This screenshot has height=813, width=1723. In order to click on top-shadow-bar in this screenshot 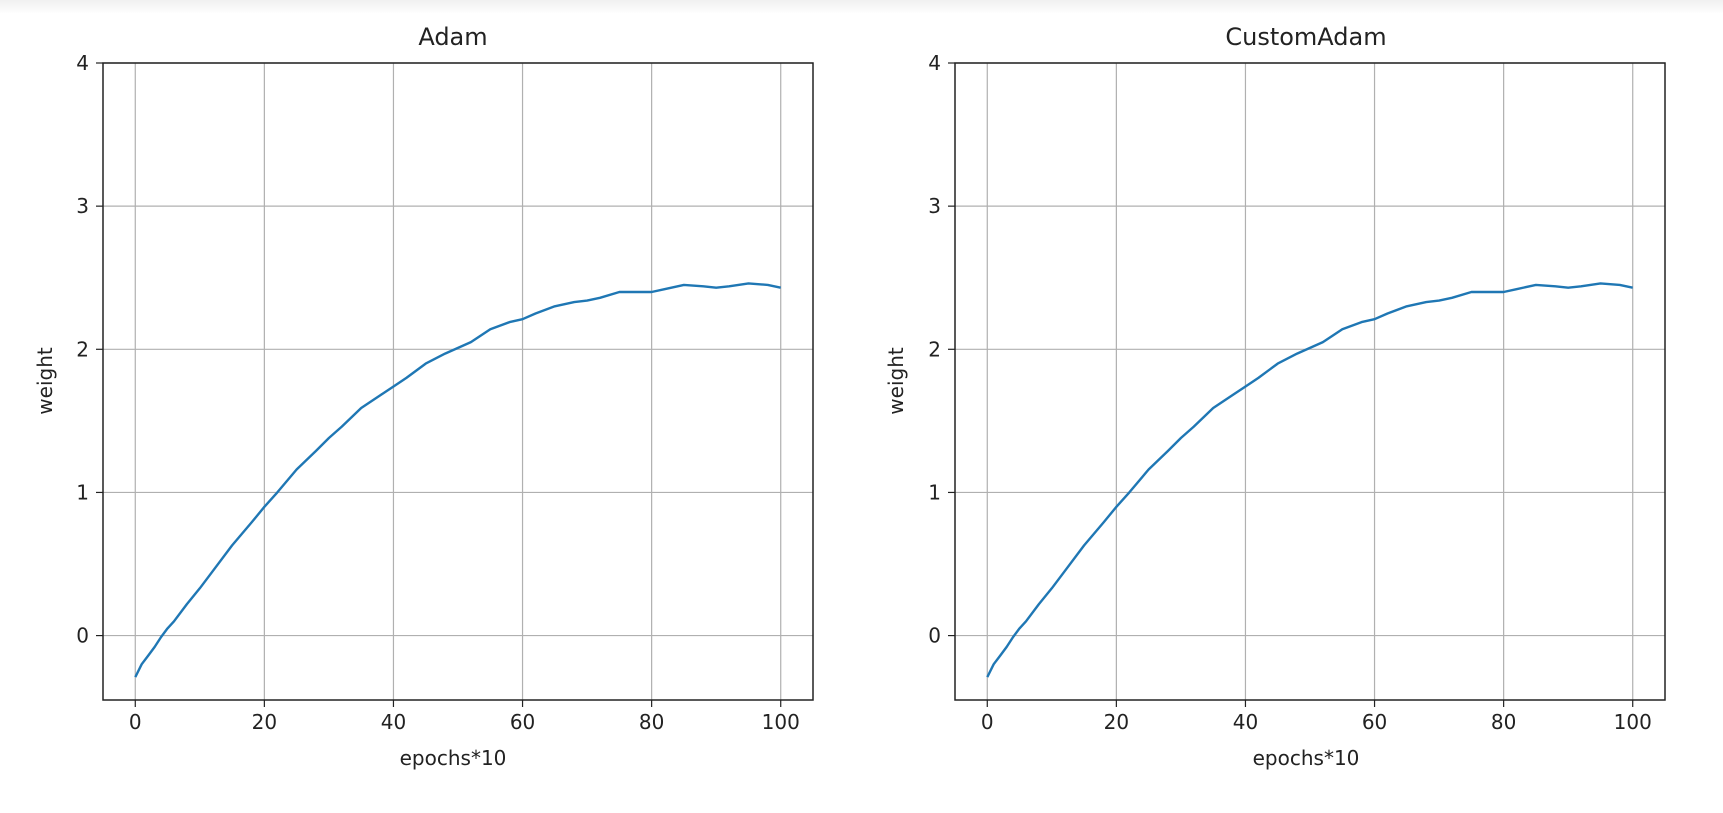, I will do `click(861, 7)`.